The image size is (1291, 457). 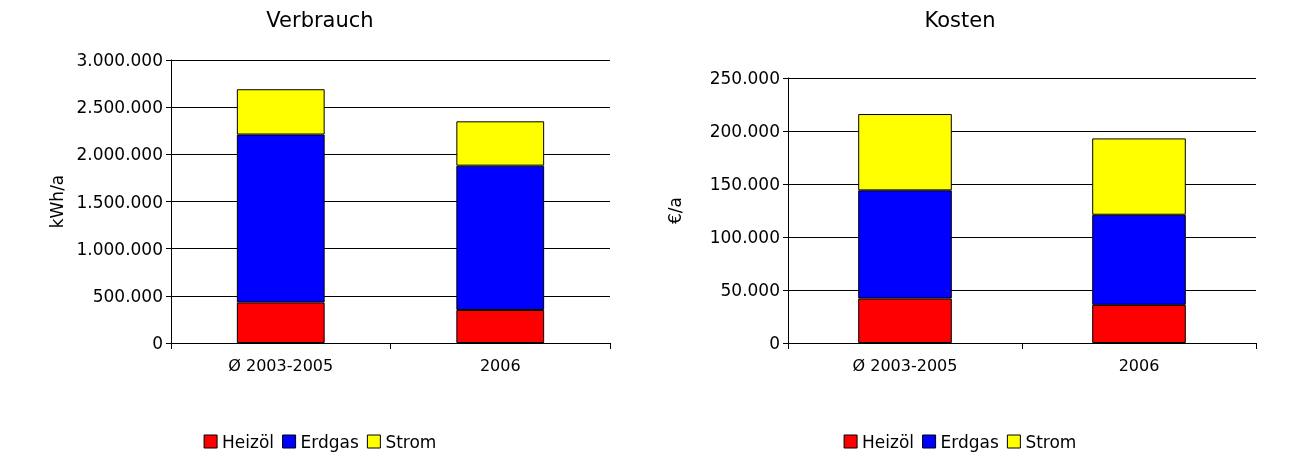 I want to click on y-tick-label: 1.500.000, so click(x=119, y=201).